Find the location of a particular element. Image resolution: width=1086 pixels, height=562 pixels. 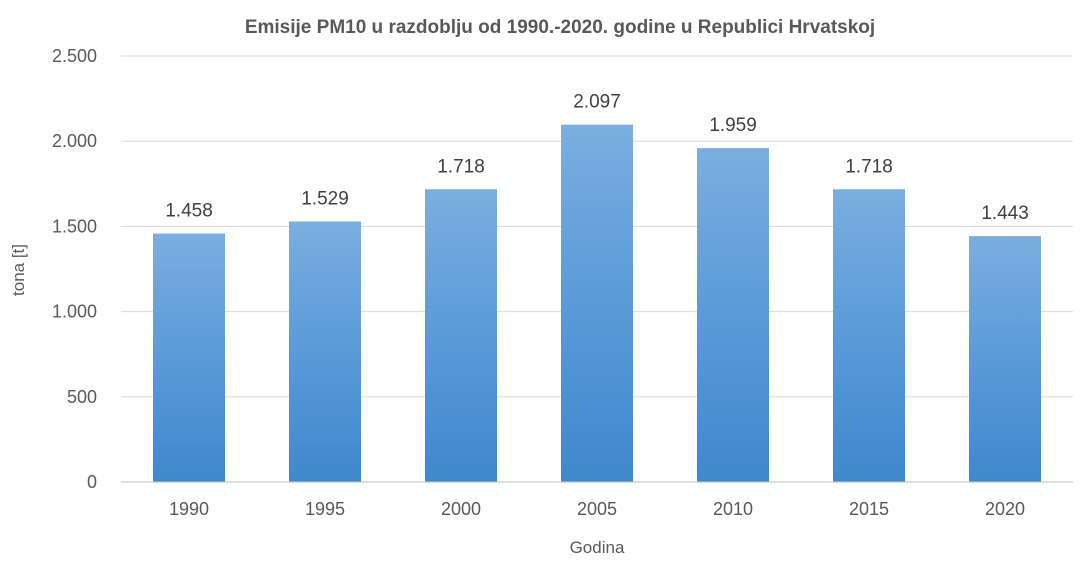

y-tick-label: 0 is located at coordinates (92, 482).